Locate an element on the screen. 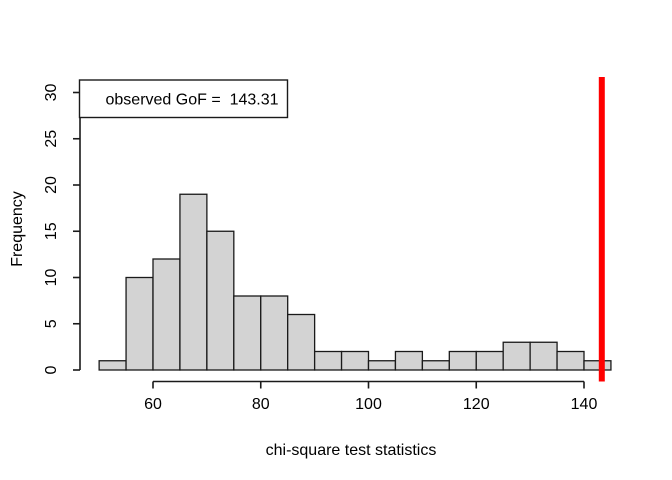 The width and height of the screenshot is (672, 480). y-tick-label: 25 is located at coordinates (51, 139).